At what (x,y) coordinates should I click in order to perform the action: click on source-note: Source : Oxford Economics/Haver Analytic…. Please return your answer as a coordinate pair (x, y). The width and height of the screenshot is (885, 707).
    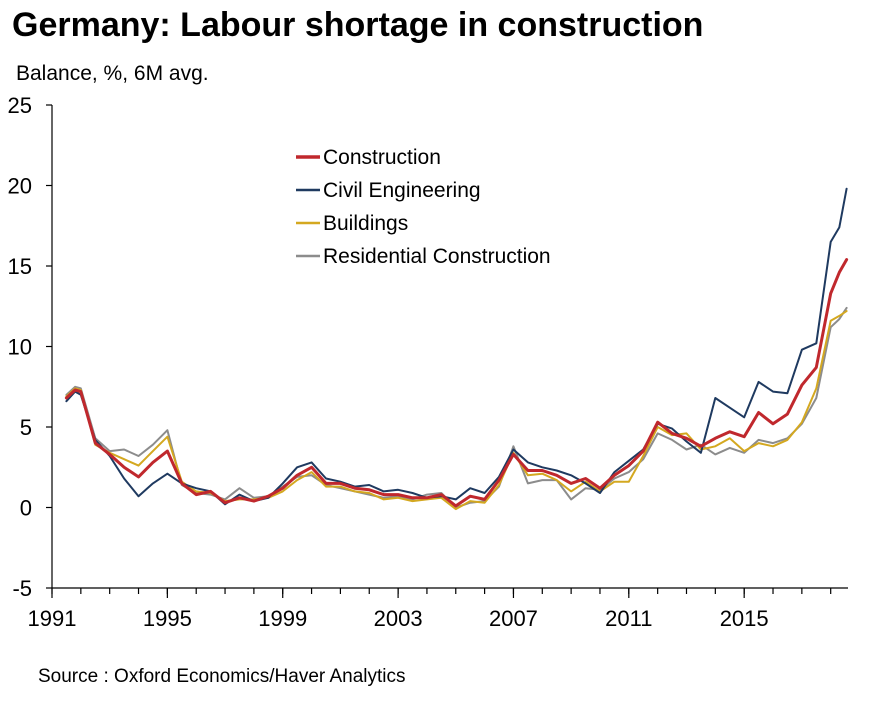
    Looking at the image, I should click on (222, 676).